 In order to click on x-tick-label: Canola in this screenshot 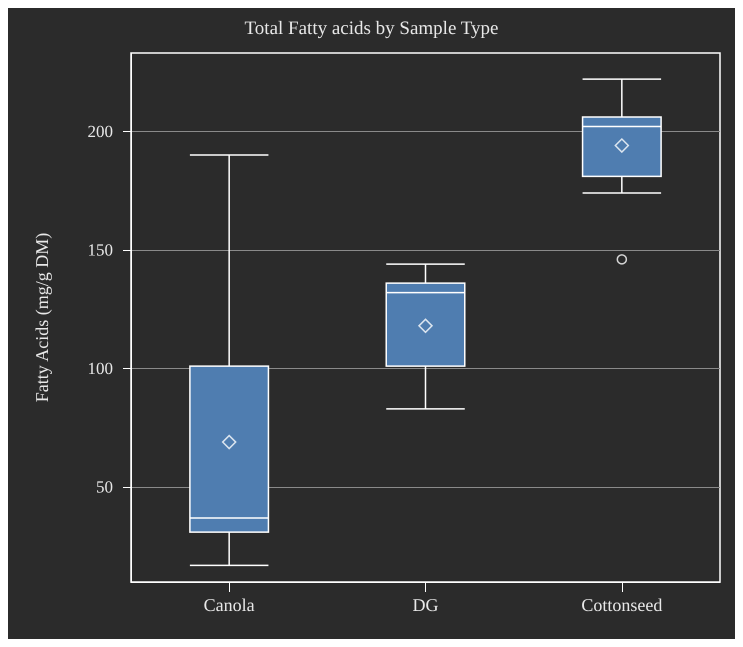, I will do `click(229, 605)`.